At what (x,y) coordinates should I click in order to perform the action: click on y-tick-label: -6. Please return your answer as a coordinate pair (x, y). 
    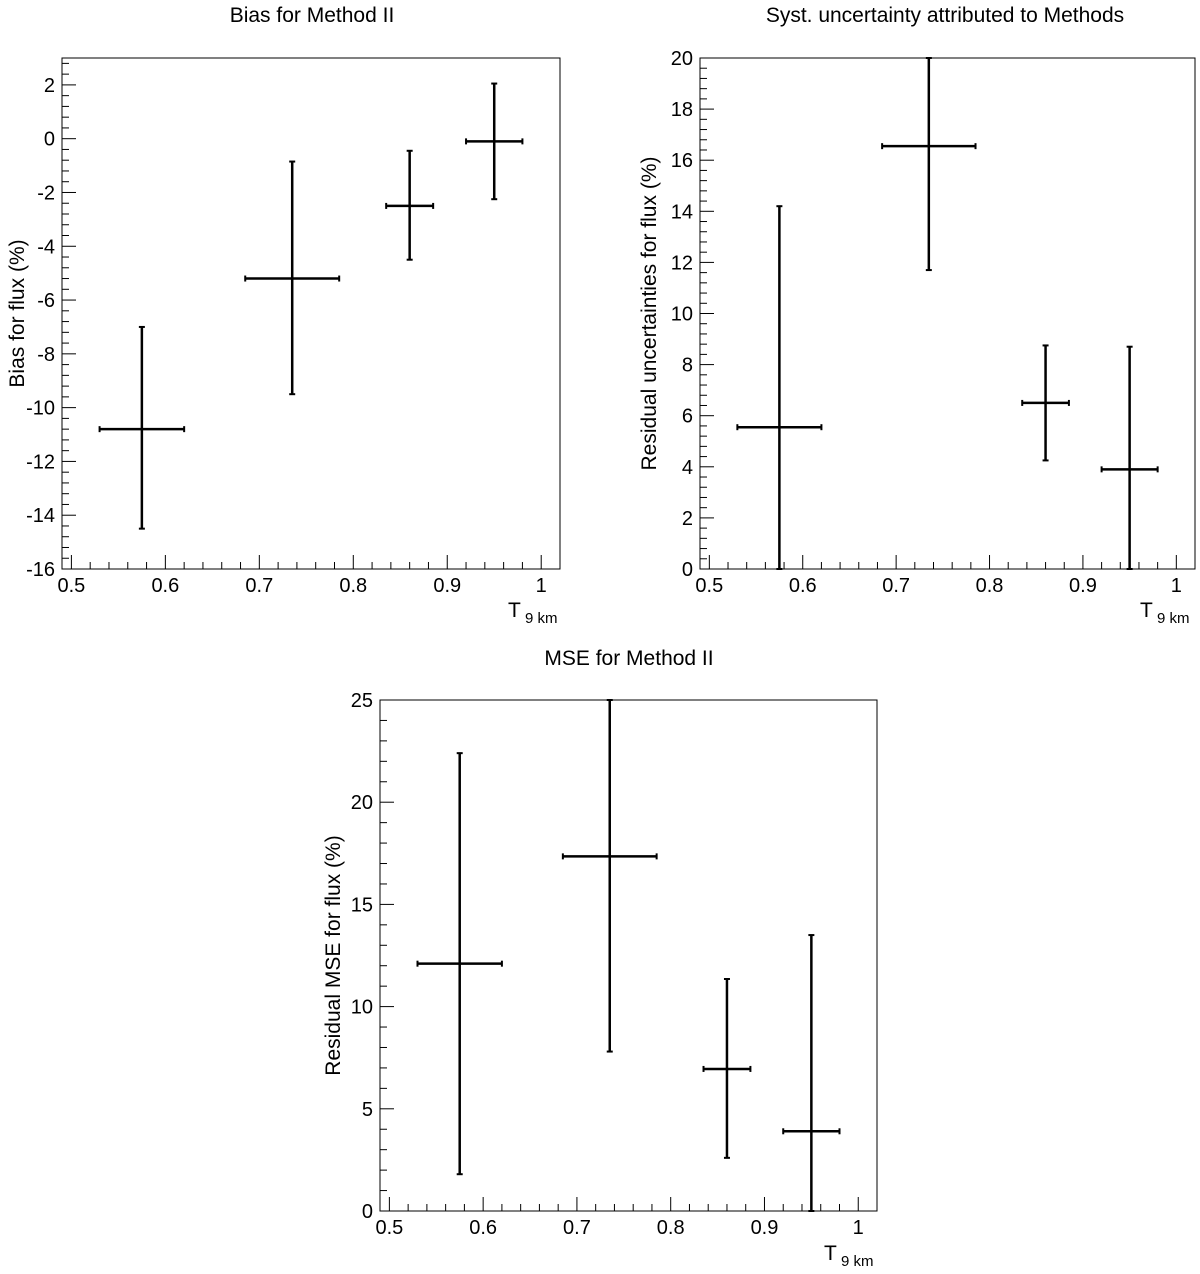
    Looking at the image, I should click on (46, 301).